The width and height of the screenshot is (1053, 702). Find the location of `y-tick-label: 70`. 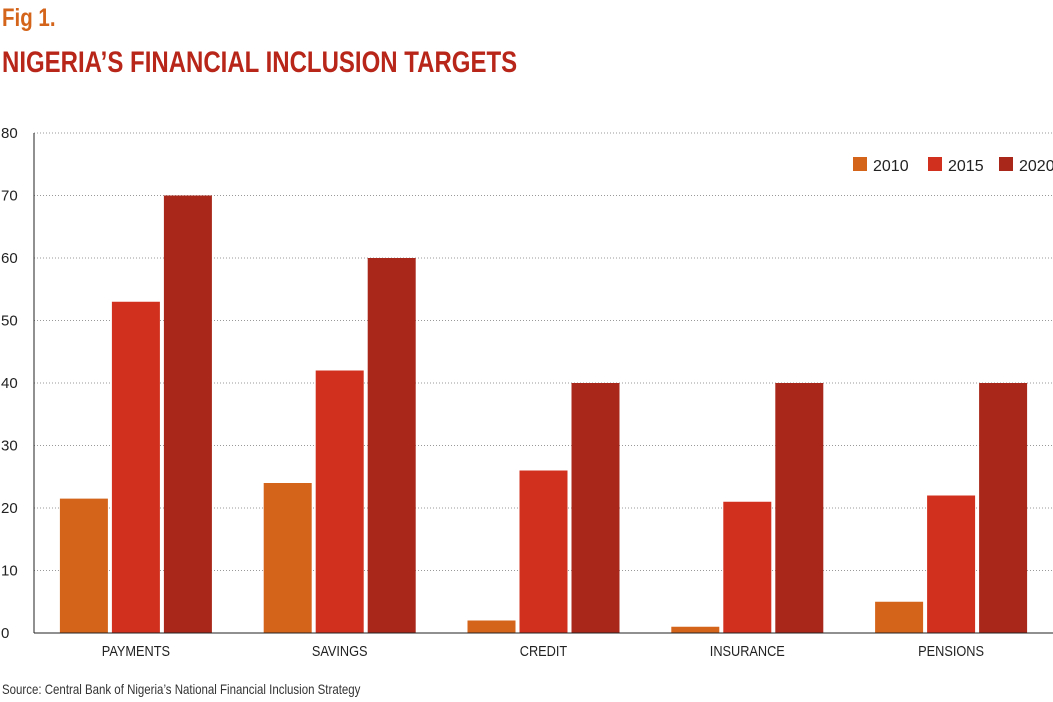

y-tick-label: 70 is located at coordinates (9, 196).